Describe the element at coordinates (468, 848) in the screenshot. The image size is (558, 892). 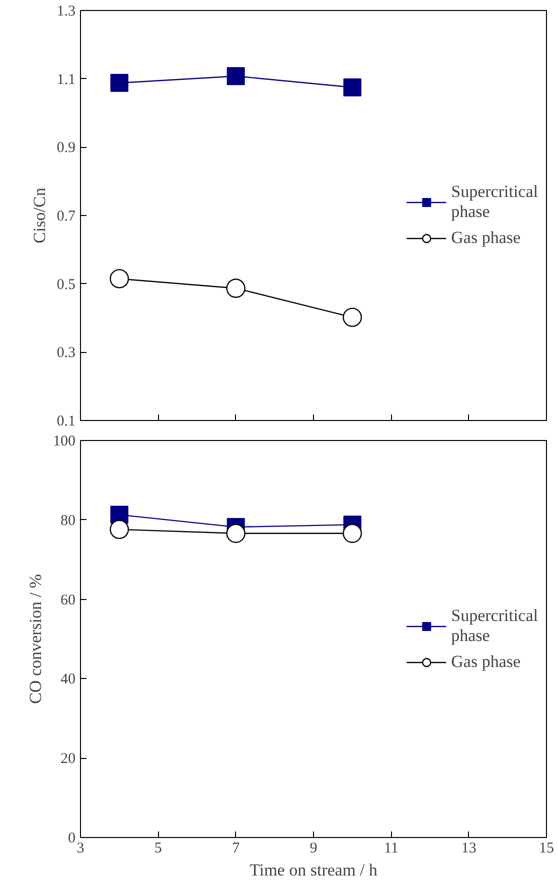
I see `x-tick-label: 13` at that location.